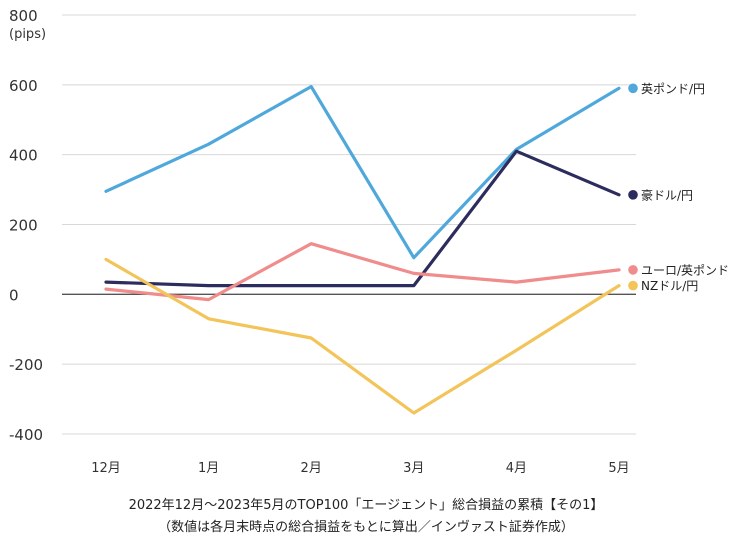 This screenshot has height=547, width=732. Describe the element at coordinates (673, 89) in the screenshot. I see `series-label: 英ポンド/円` at that location.